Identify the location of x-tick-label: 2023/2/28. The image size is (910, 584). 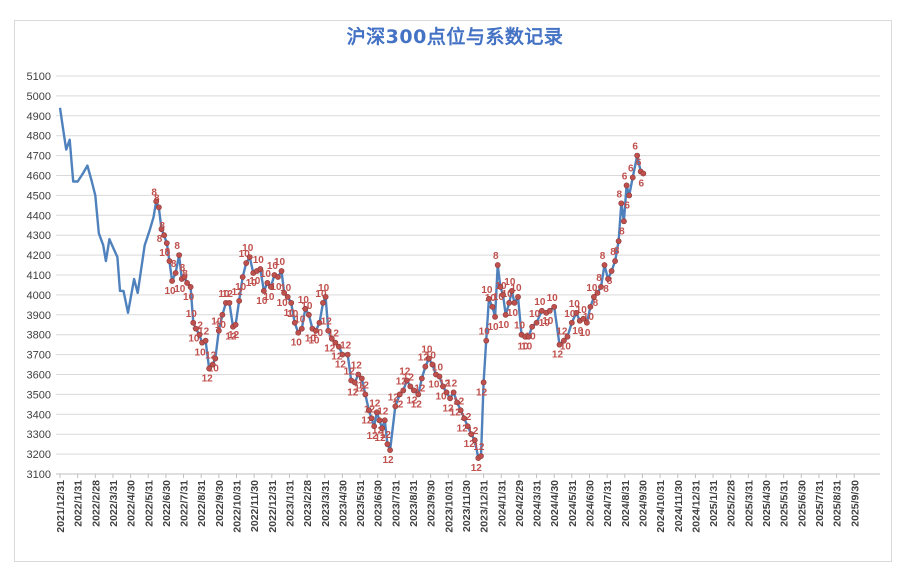
(308, 503).